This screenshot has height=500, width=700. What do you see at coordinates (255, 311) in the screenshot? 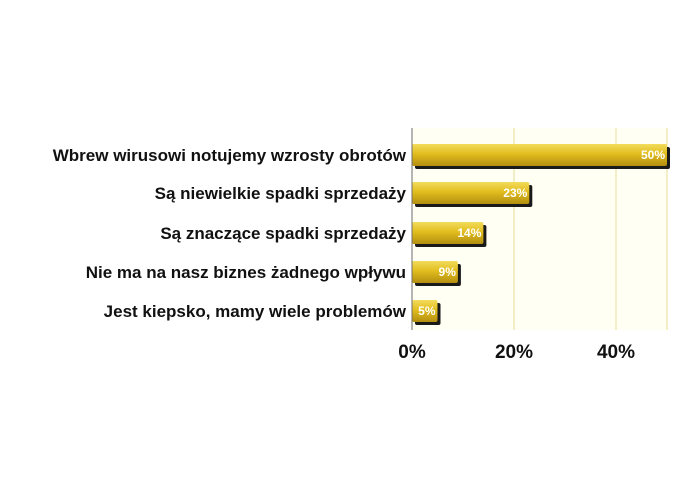
I see `category-label: Jest kiepsko, mamy wiele problemów` at bounding box center [255, 311].